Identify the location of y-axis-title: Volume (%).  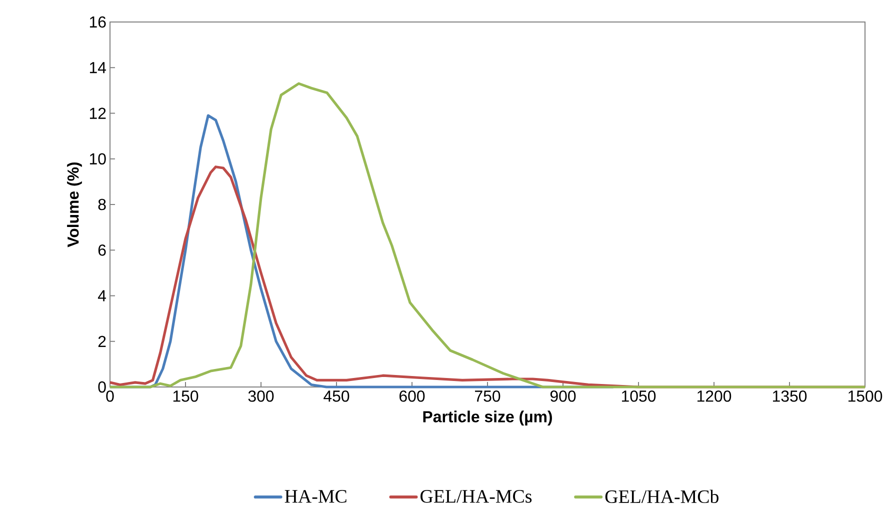
(74, 205).